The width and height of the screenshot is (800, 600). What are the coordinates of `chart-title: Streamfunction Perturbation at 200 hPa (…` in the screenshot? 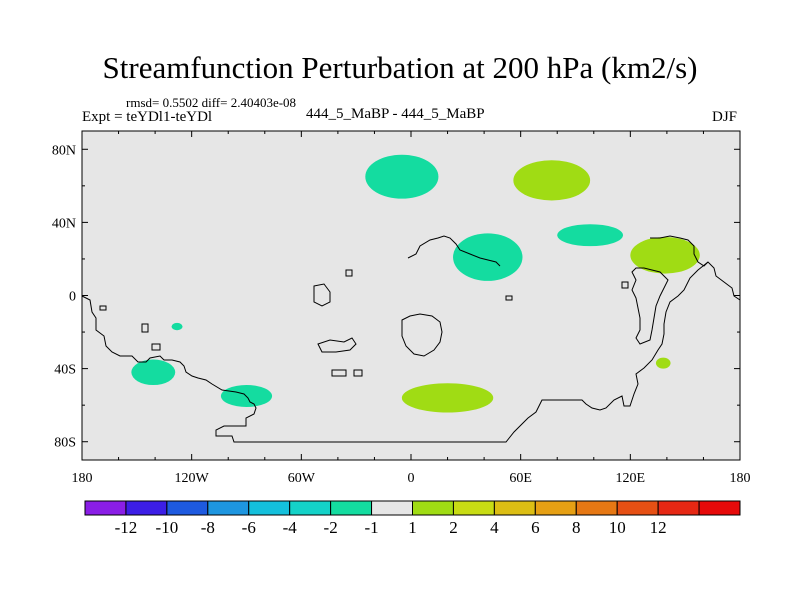 It's located at (400, 67).